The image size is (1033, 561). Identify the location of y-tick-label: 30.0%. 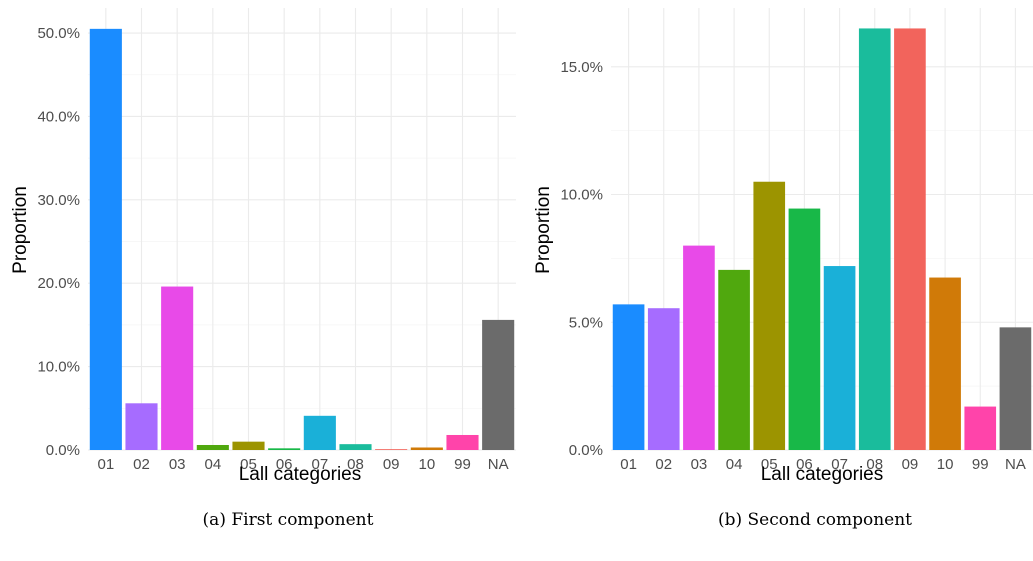
(58, 200).